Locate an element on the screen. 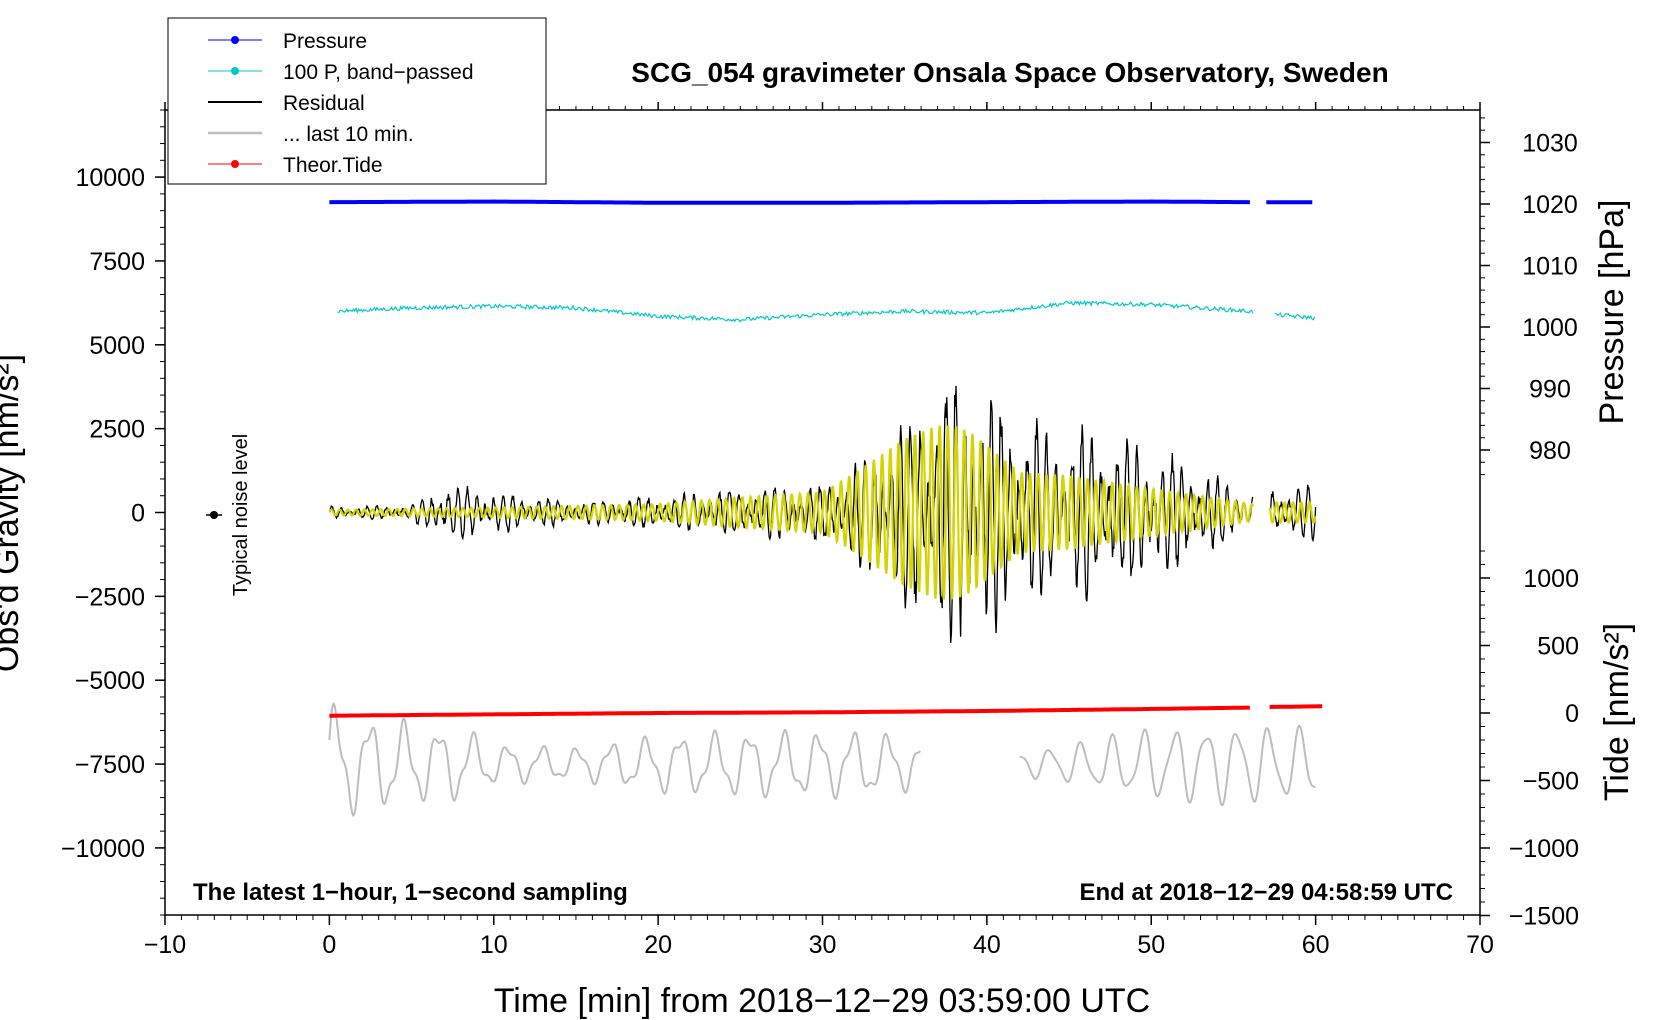  last-10min-line is located at coordinates (625, 759).